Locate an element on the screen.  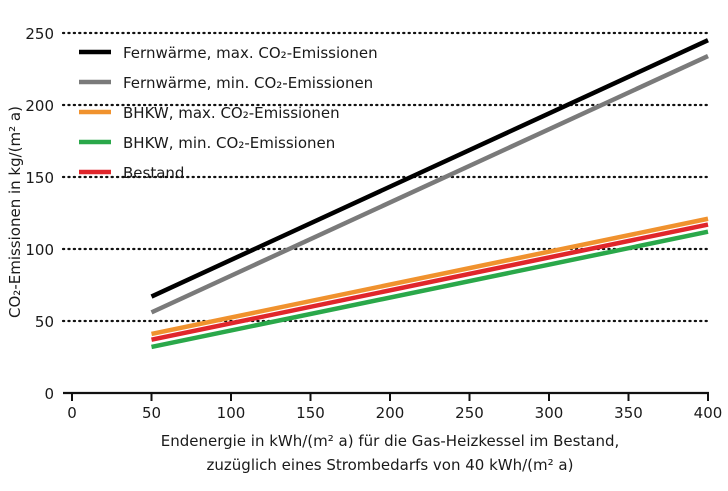
legend-label: BHKW, max. CO₂-Emissionen is located at coordinates (231, 113).